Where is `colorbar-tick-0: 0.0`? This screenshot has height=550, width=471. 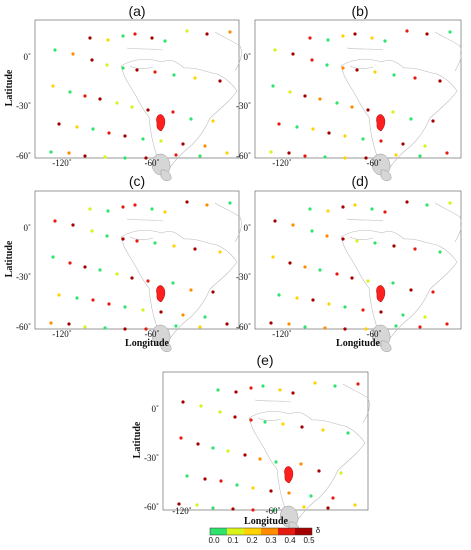 colorbar-tick-0: 0.0 is located at coordinates (214, 540).